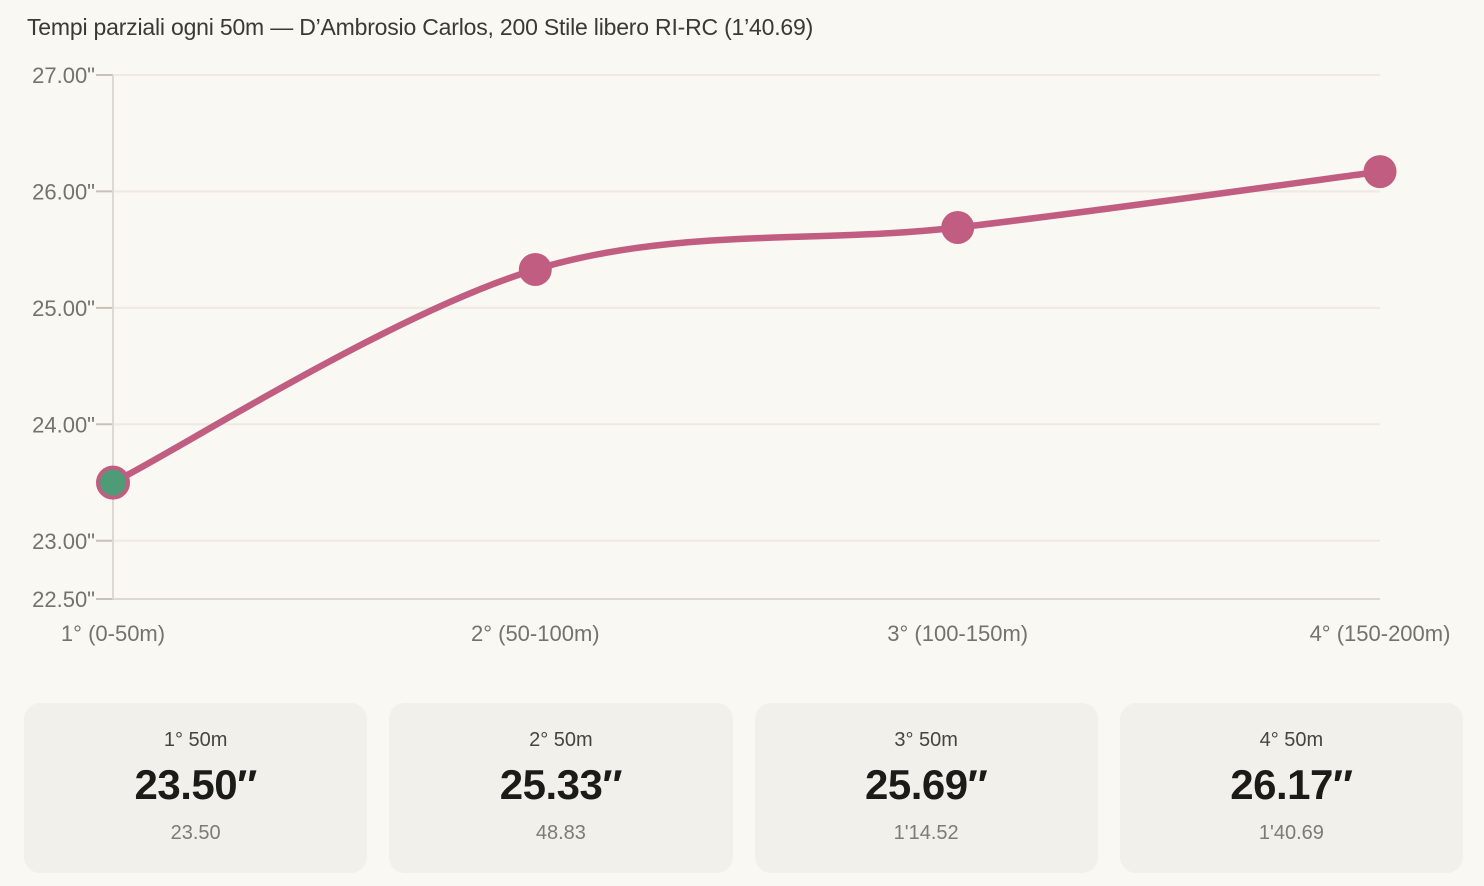 The image size is (1484, 886). I want to click on split-card-time: 23.50″, so click(196, 784).